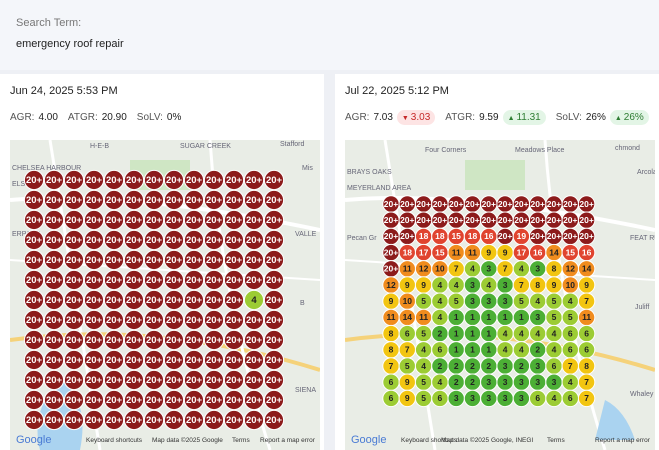 This screenshot has width=659, height=450. What do you see at coordinates (488, 350) in the screenshot?
I see `rank-label: 1` at bounding box center [488, 350].